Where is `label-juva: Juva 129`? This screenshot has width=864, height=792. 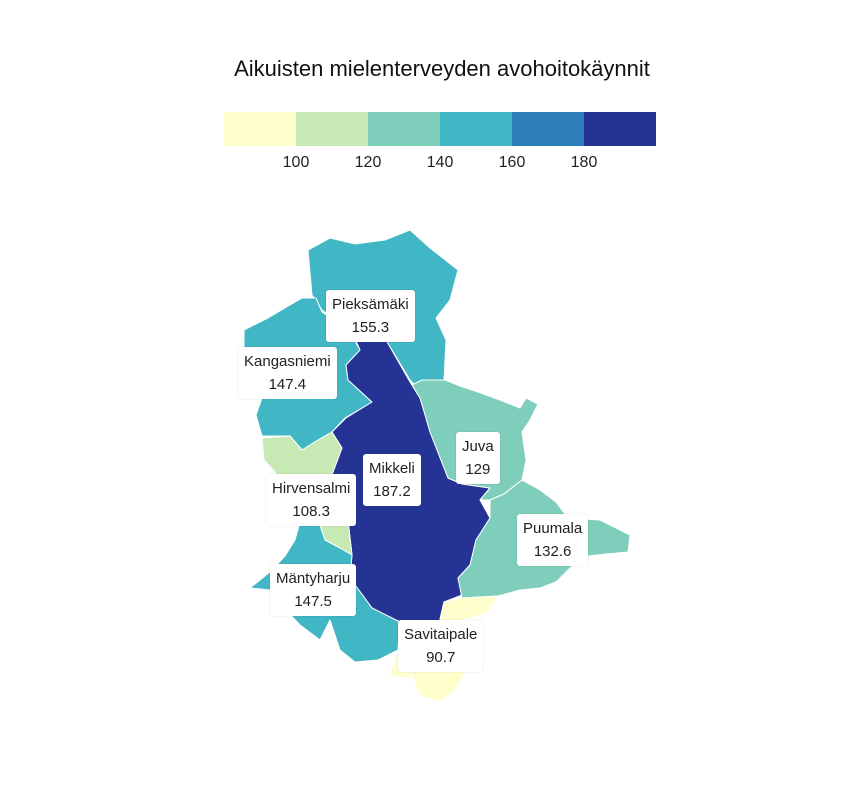
label-juva: Juva 129 is located at coordinates (478, 458).